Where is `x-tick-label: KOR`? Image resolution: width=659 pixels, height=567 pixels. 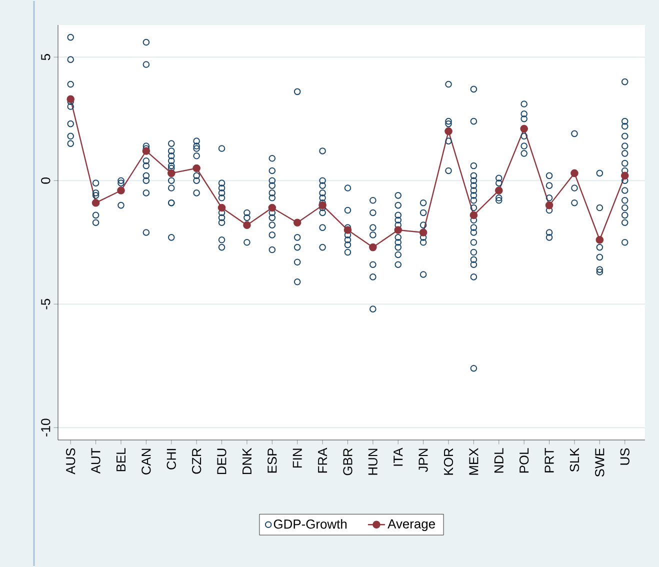
x-tick-label: KOR is located at coordinates (449, 461).